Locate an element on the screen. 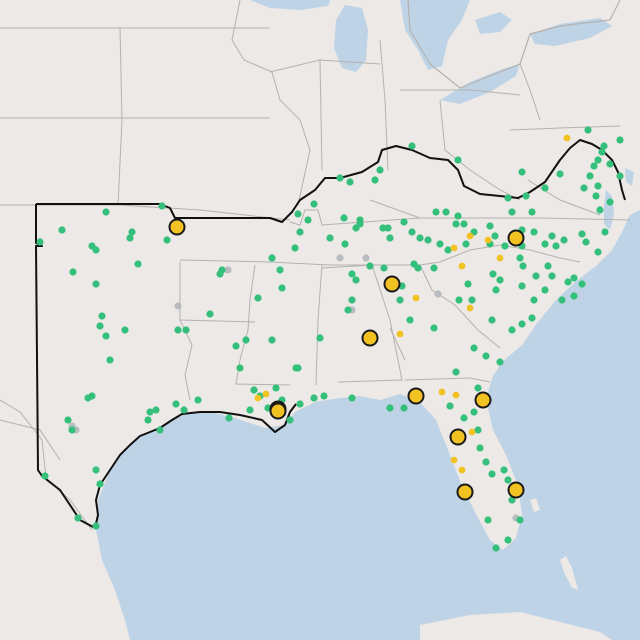 The height and width of the screenshot is (640, 640). lake-ontario is located at coordinates (571, 32).